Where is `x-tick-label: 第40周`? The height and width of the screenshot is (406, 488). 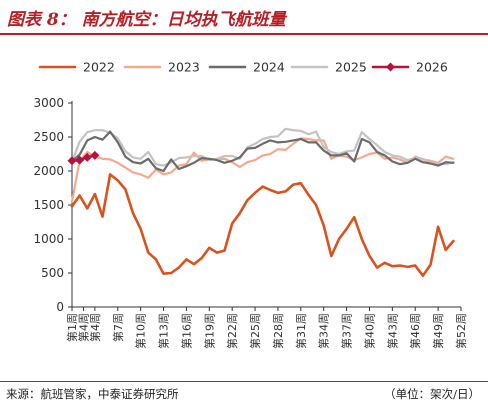
x-tick-label: 第40周 is located at coordinates (369, 331).